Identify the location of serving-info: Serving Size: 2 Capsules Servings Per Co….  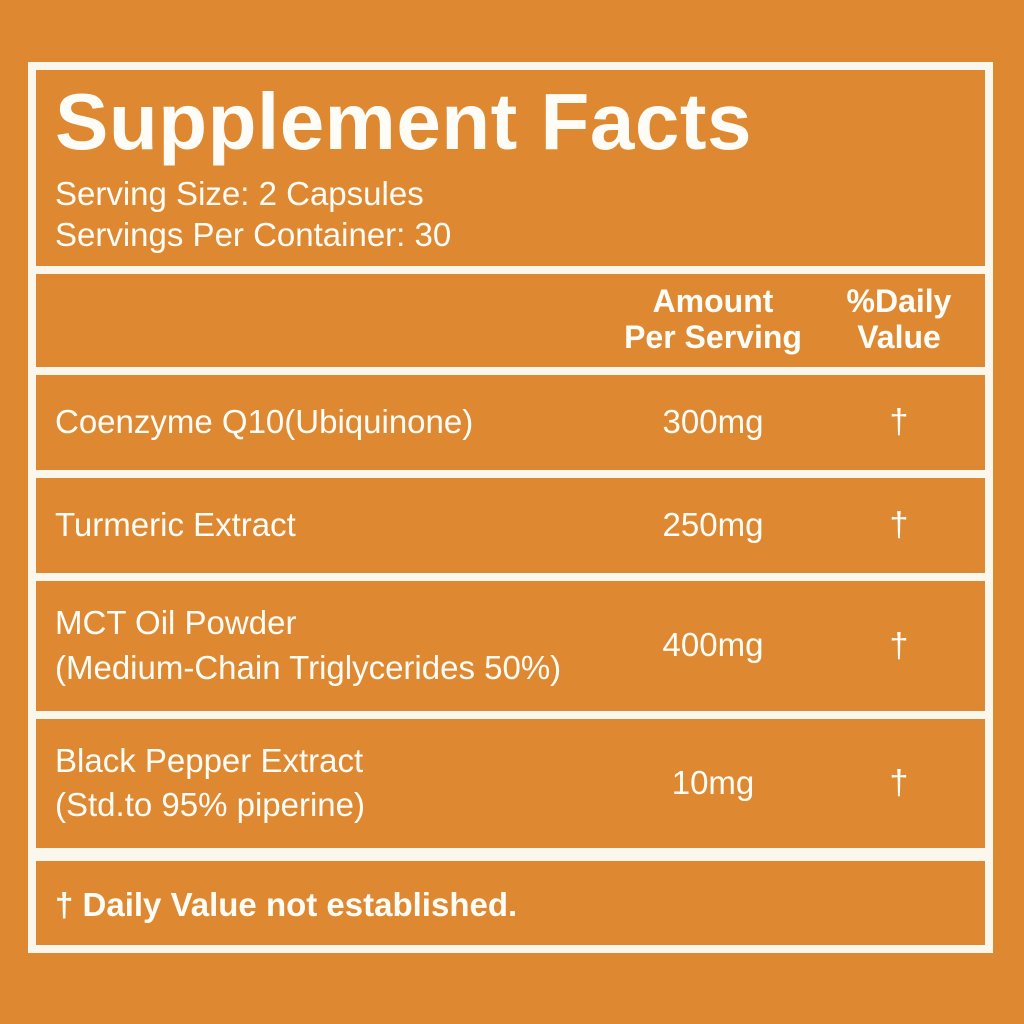
(510, 215).